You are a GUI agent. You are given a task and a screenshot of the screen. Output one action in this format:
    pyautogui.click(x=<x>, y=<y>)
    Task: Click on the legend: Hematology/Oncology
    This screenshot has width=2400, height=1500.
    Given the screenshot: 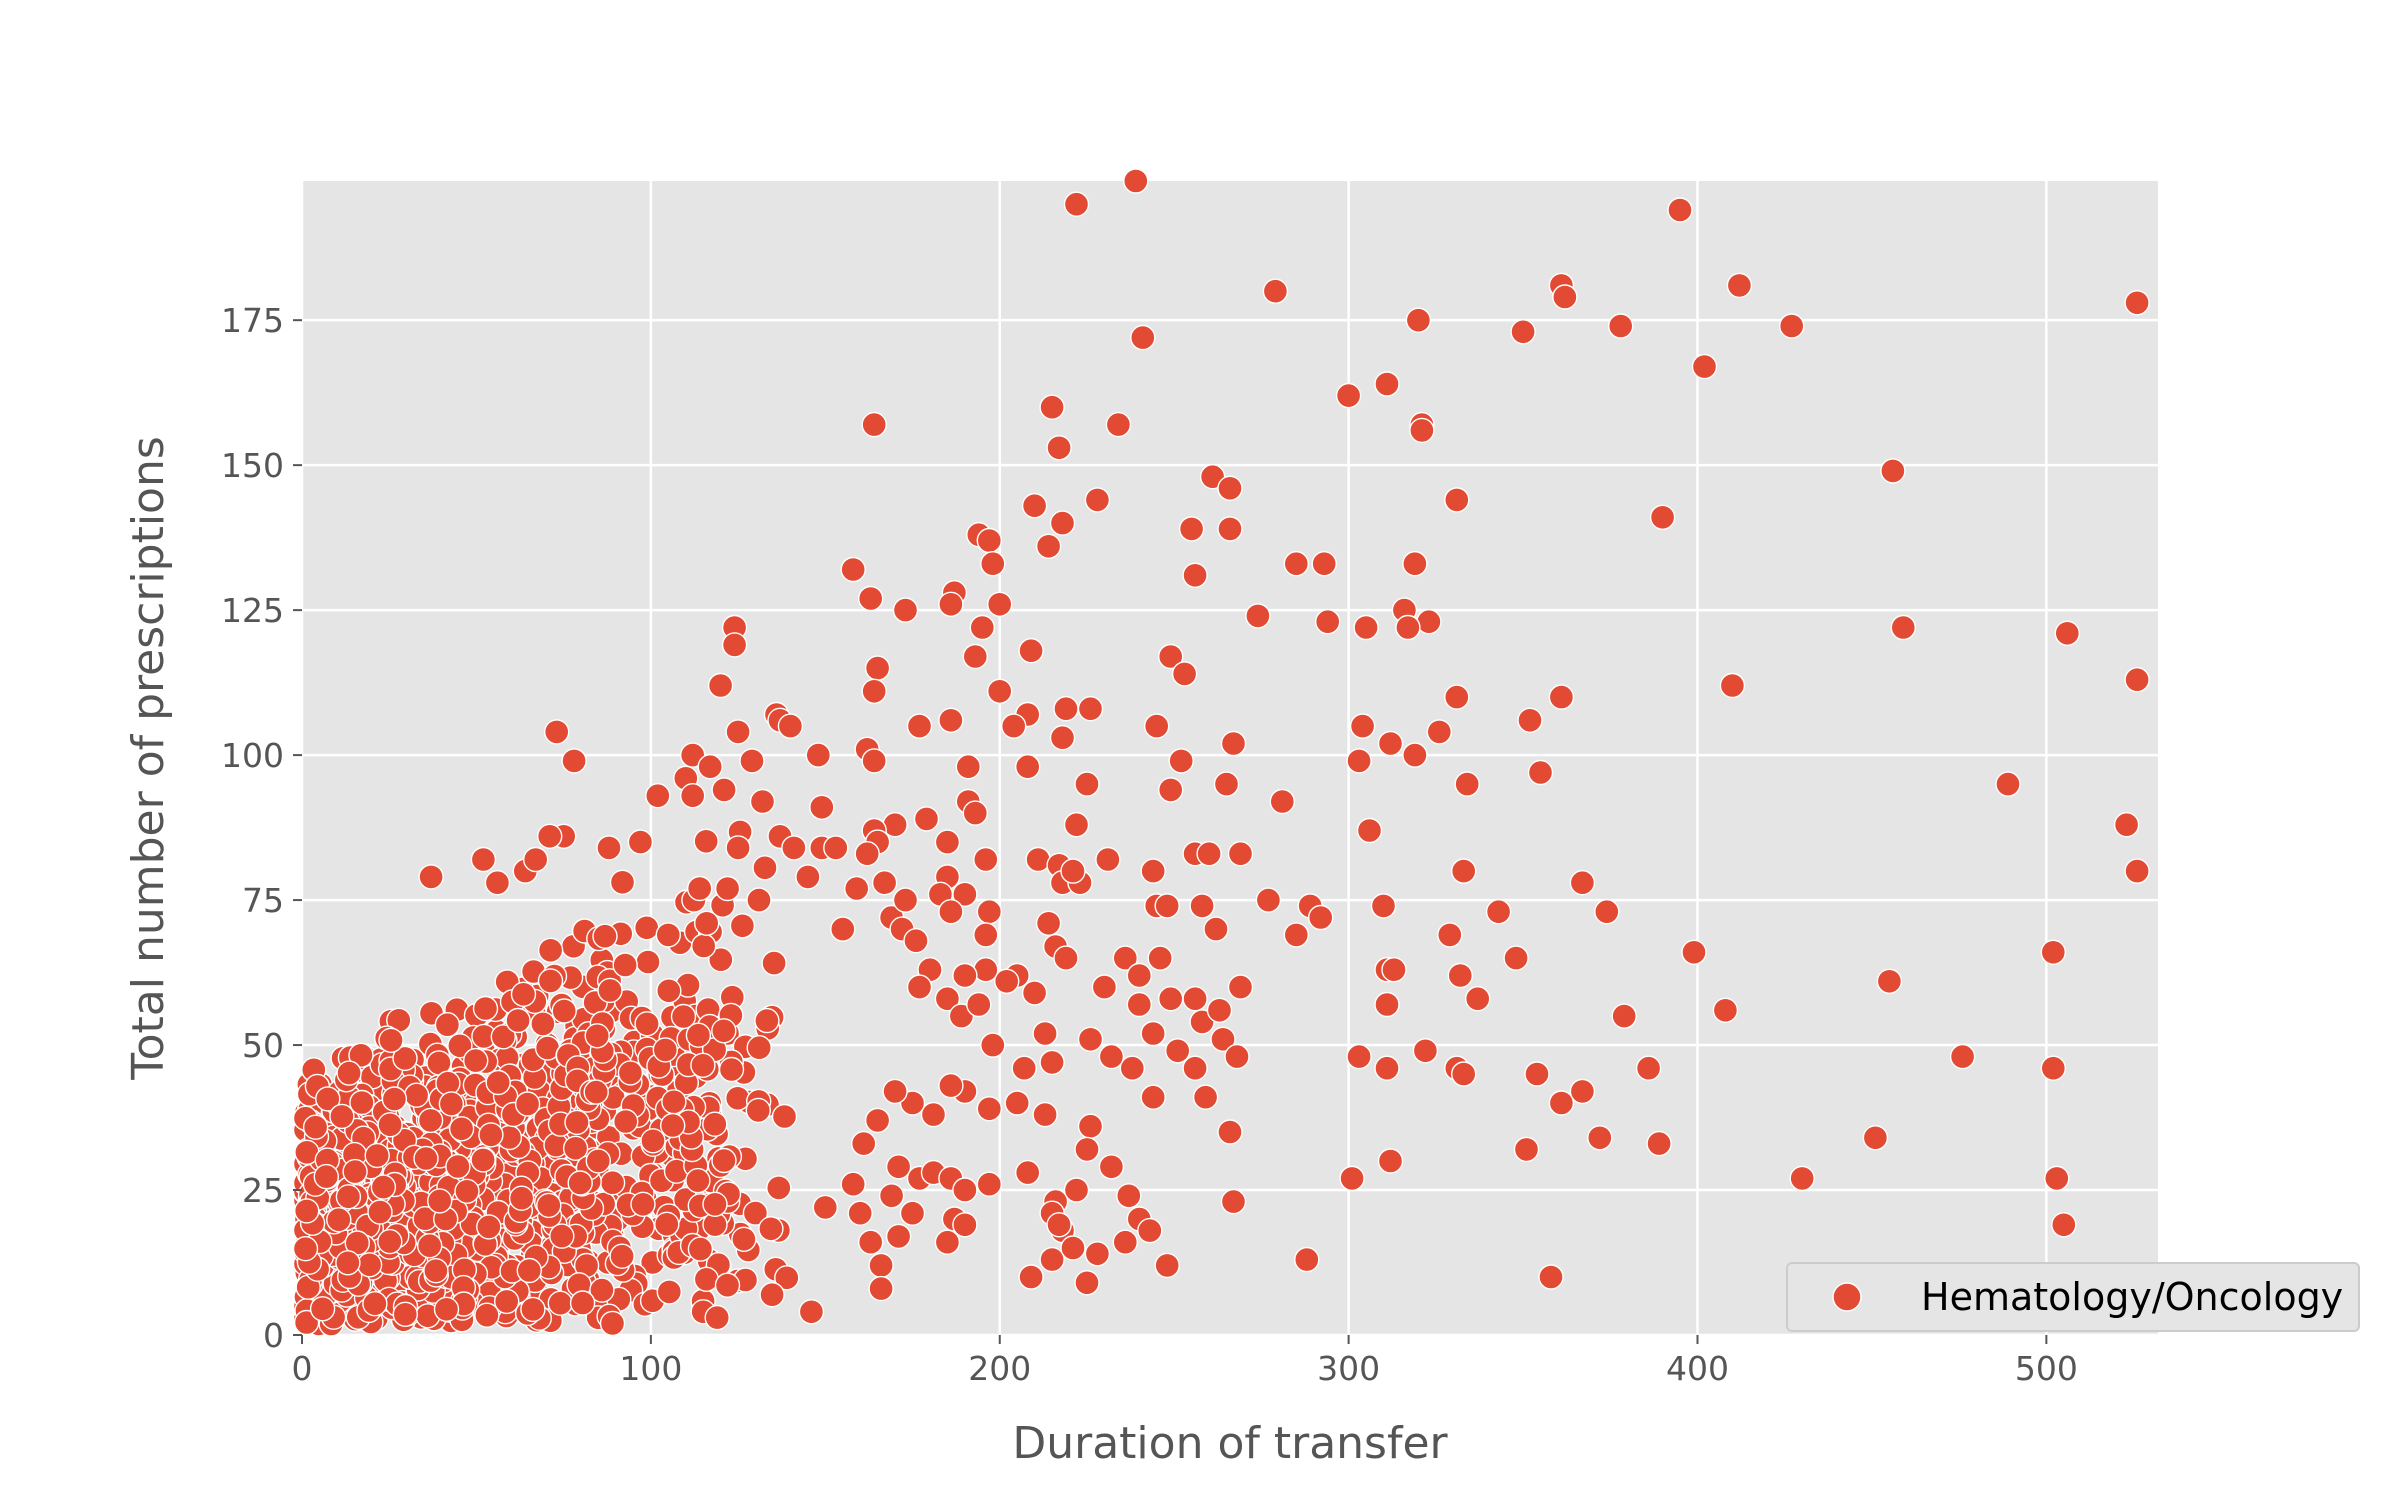 What is the action you would take?
    pyautogui.click(x=2073, y=1297)
    